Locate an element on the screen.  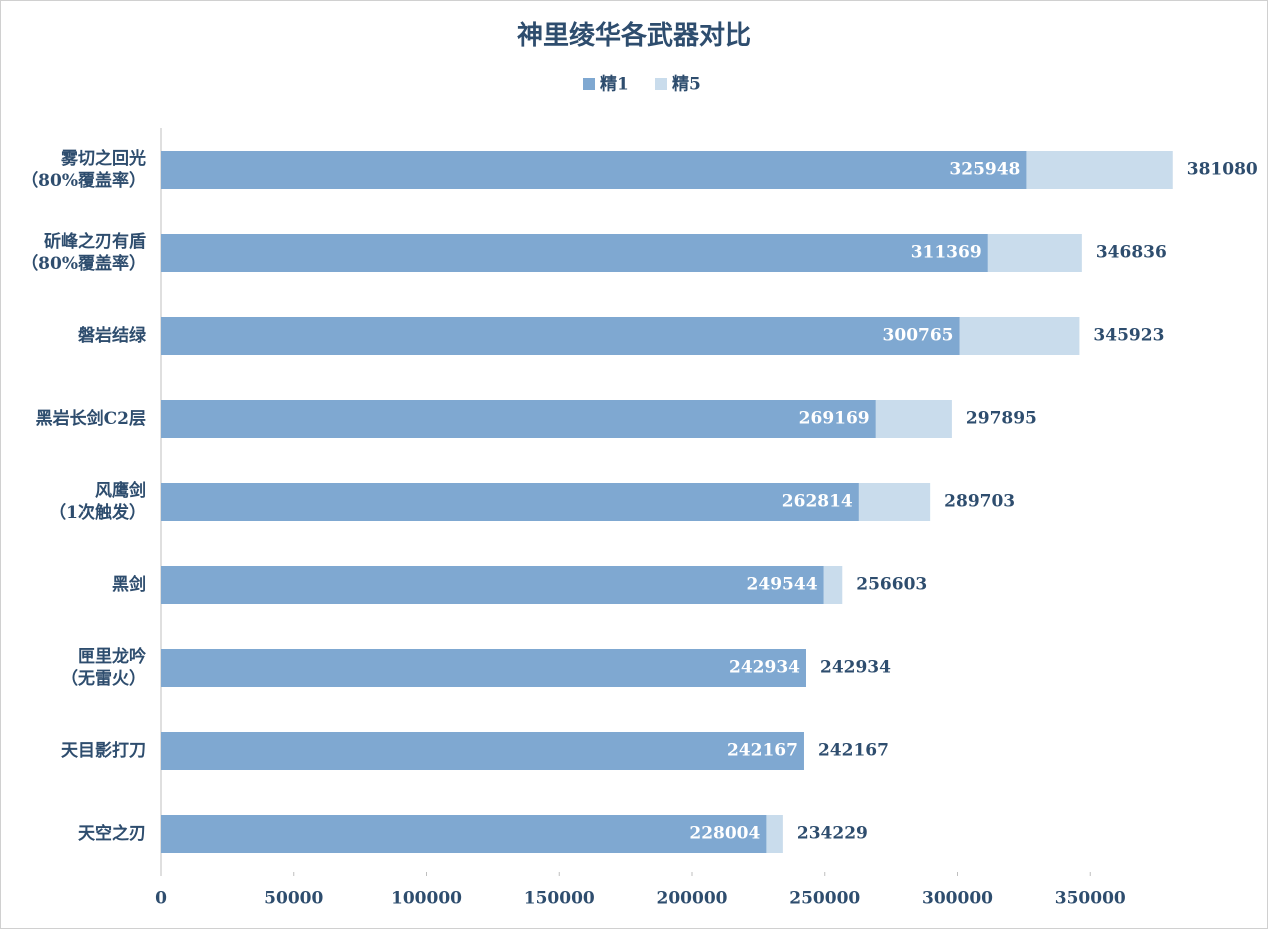
data-label: 381080 is located at coordinates (1222, 170).